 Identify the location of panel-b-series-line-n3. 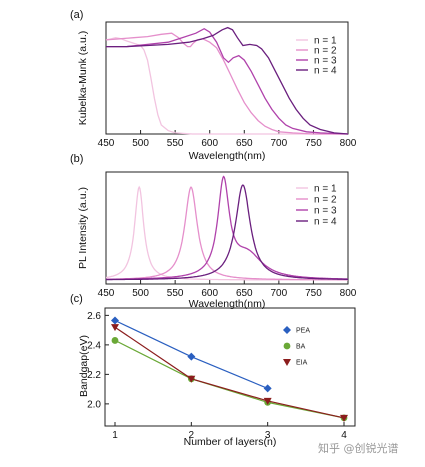
(227, 227).